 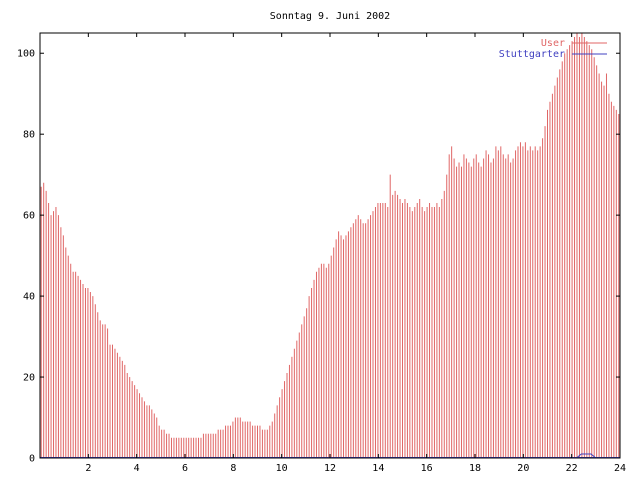 What do you see at coordinates (29, 378) in the screenshot?
I see `y-tick-label: 20` at bounding box center [29, 378].